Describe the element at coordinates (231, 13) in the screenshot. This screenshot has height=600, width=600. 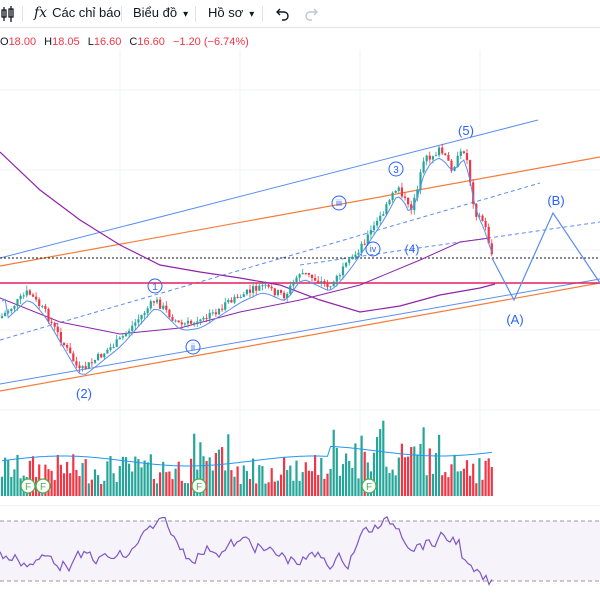
I see `profile-menu-button: Hồ sơ ▾` at that location.